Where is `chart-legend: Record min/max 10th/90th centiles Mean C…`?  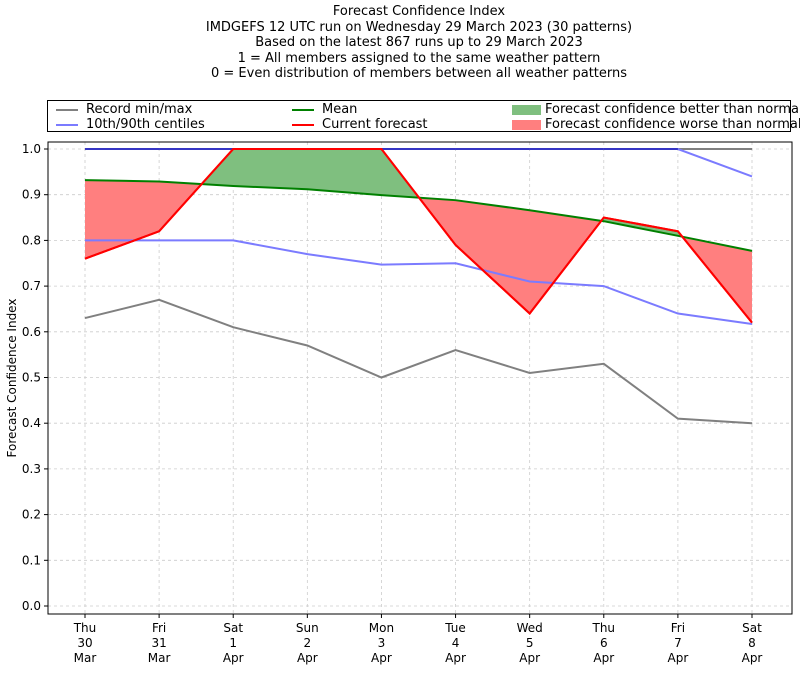 chart-legend: Record min/max 10th/90th centiles Mean C… is located at coordinates (423, 116).